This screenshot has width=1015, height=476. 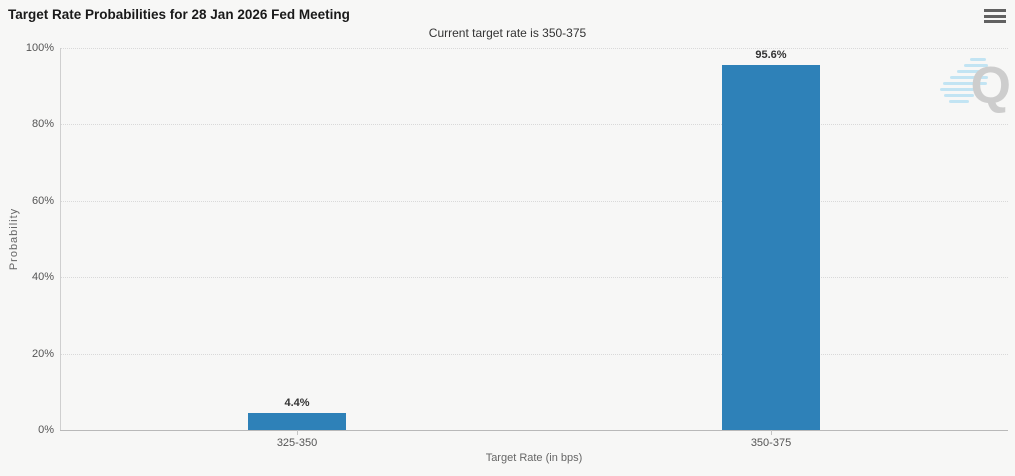 I want to click on y-tick-label: 0%, so click(x=46, y=430).